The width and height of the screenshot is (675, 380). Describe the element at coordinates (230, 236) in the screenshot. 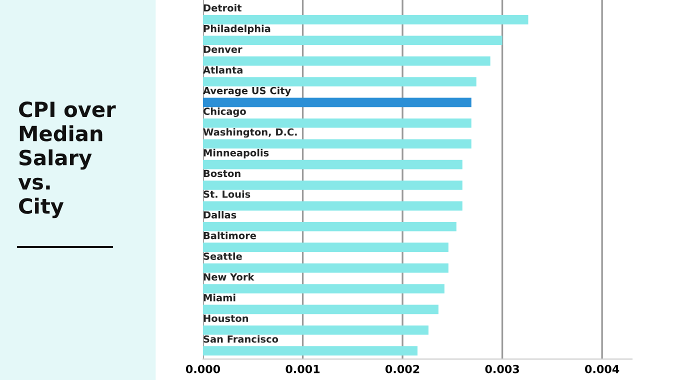

I see `y-tick-label: Baltimore` at that location.